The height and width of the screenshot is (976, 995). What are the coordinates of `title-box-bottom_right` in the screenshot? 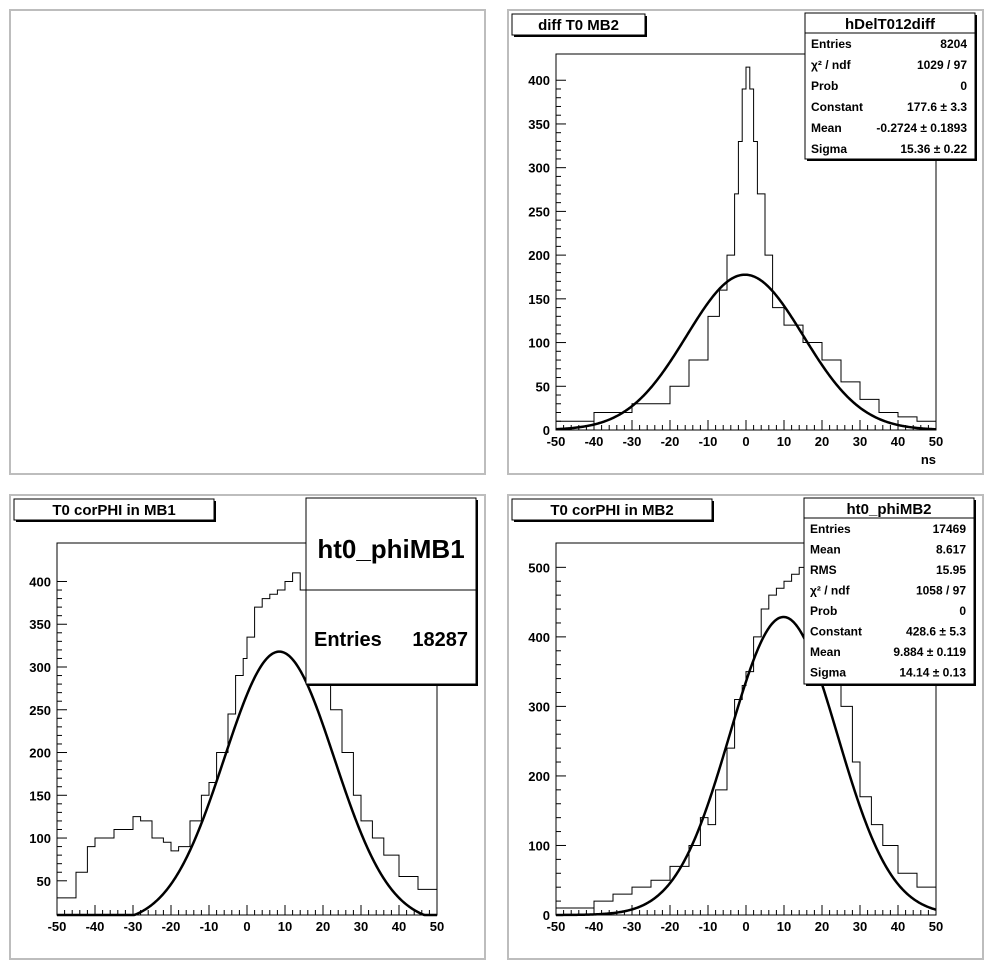 It's located at (612, 509).